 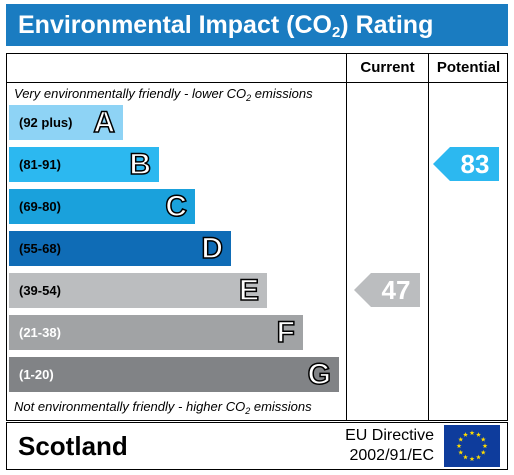 I want to click on region-name: Scotland, so click(x=73, y=446).